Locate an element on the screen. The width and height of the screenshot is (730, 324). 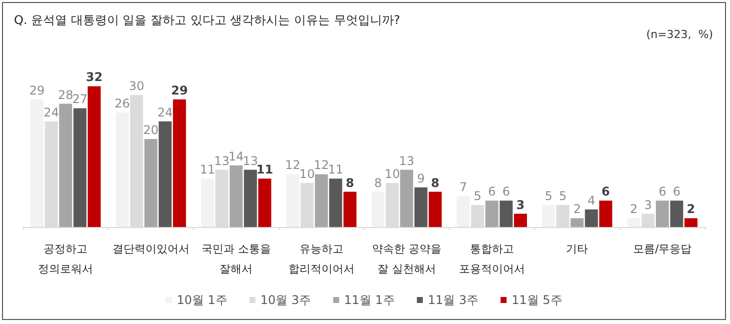
legend-label: 10월 3주 is located at coordinates (286, 300).